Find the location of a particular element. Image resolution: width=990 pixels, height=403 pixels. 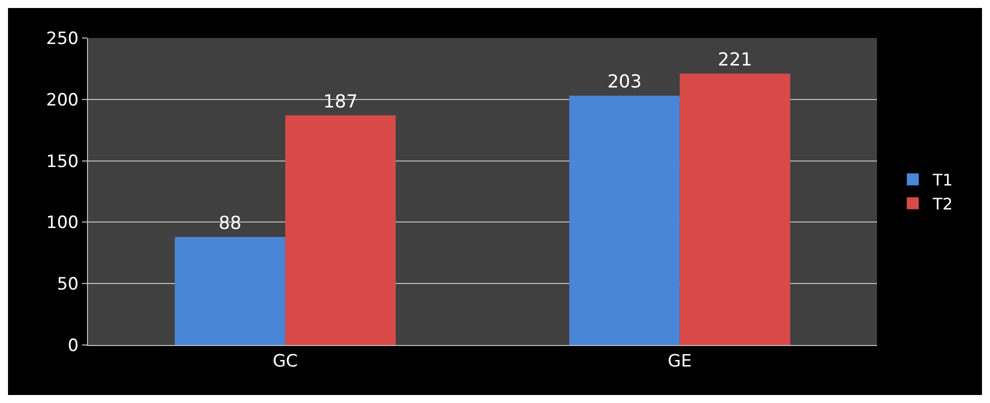

y-tick-label: 200 is located at coordinates (62, 100).